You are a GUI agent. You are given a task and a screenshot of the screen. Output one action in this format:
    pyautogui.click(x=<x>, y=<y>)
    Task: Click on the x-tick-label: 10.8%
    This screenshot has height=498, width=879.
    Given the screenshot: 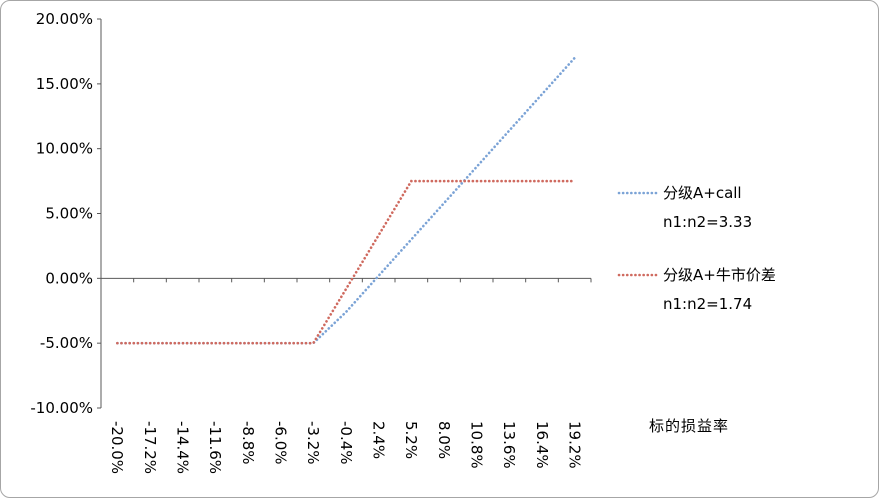 What is the action you would take?
    pyautogui.click(x=476, y=445)
    